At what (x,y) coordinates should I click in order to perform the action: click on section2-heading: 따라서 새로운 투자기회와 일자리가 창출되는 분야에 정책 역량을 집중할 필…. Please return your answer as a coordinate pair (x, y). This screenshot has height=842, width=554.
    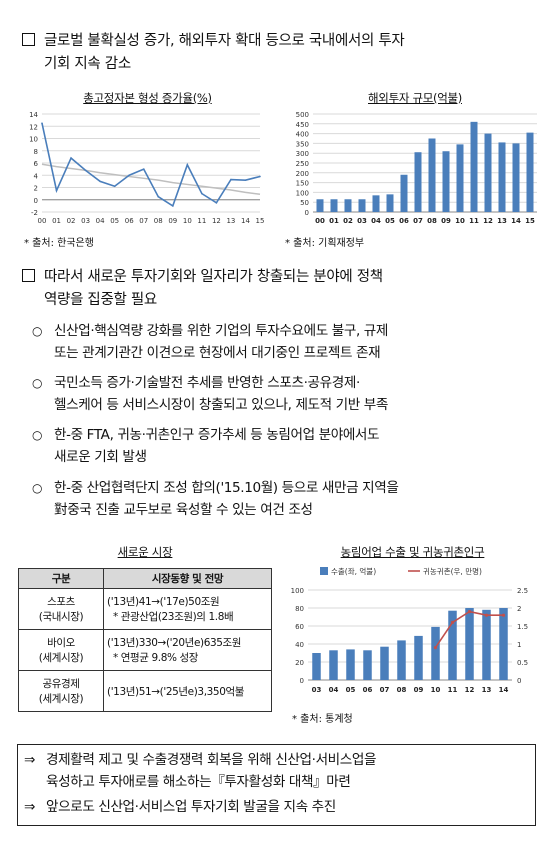
    Looking at the image, I should click on (282, 289).